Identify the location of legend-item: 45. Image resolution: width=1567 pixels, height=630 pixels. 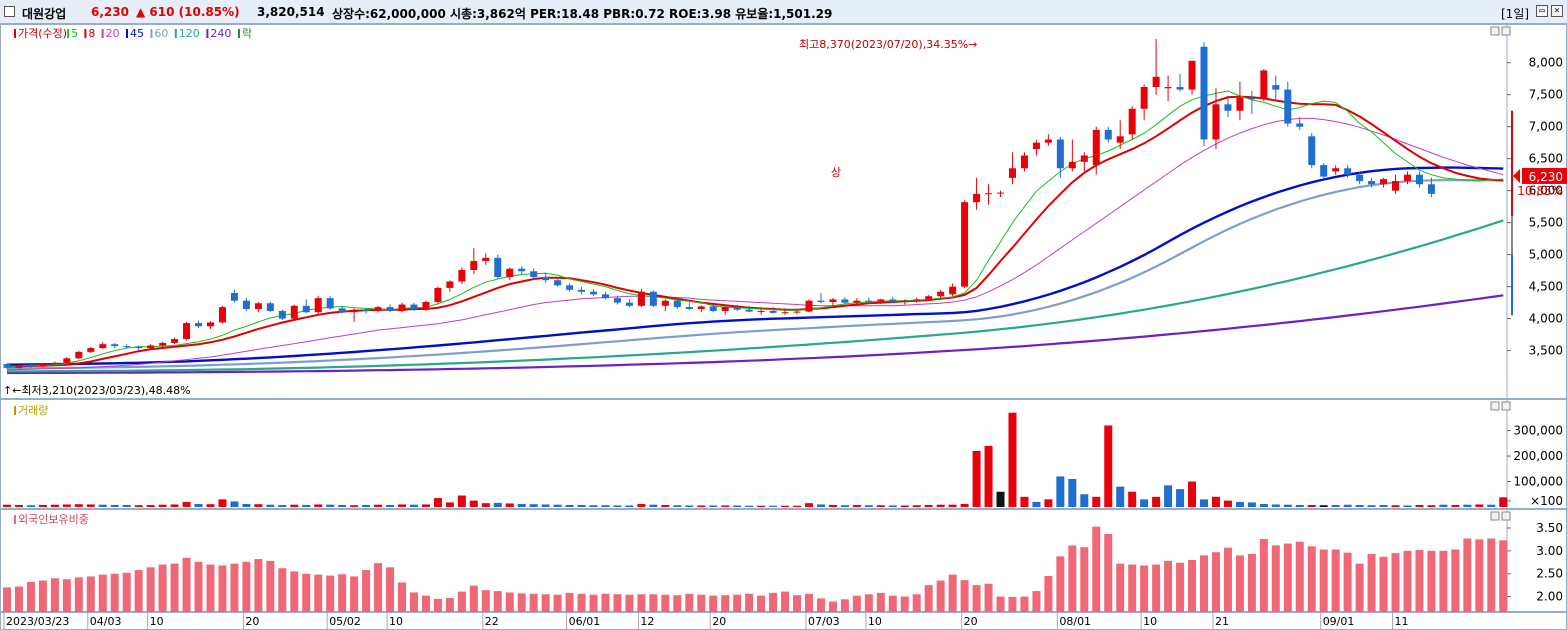
(137, 33).